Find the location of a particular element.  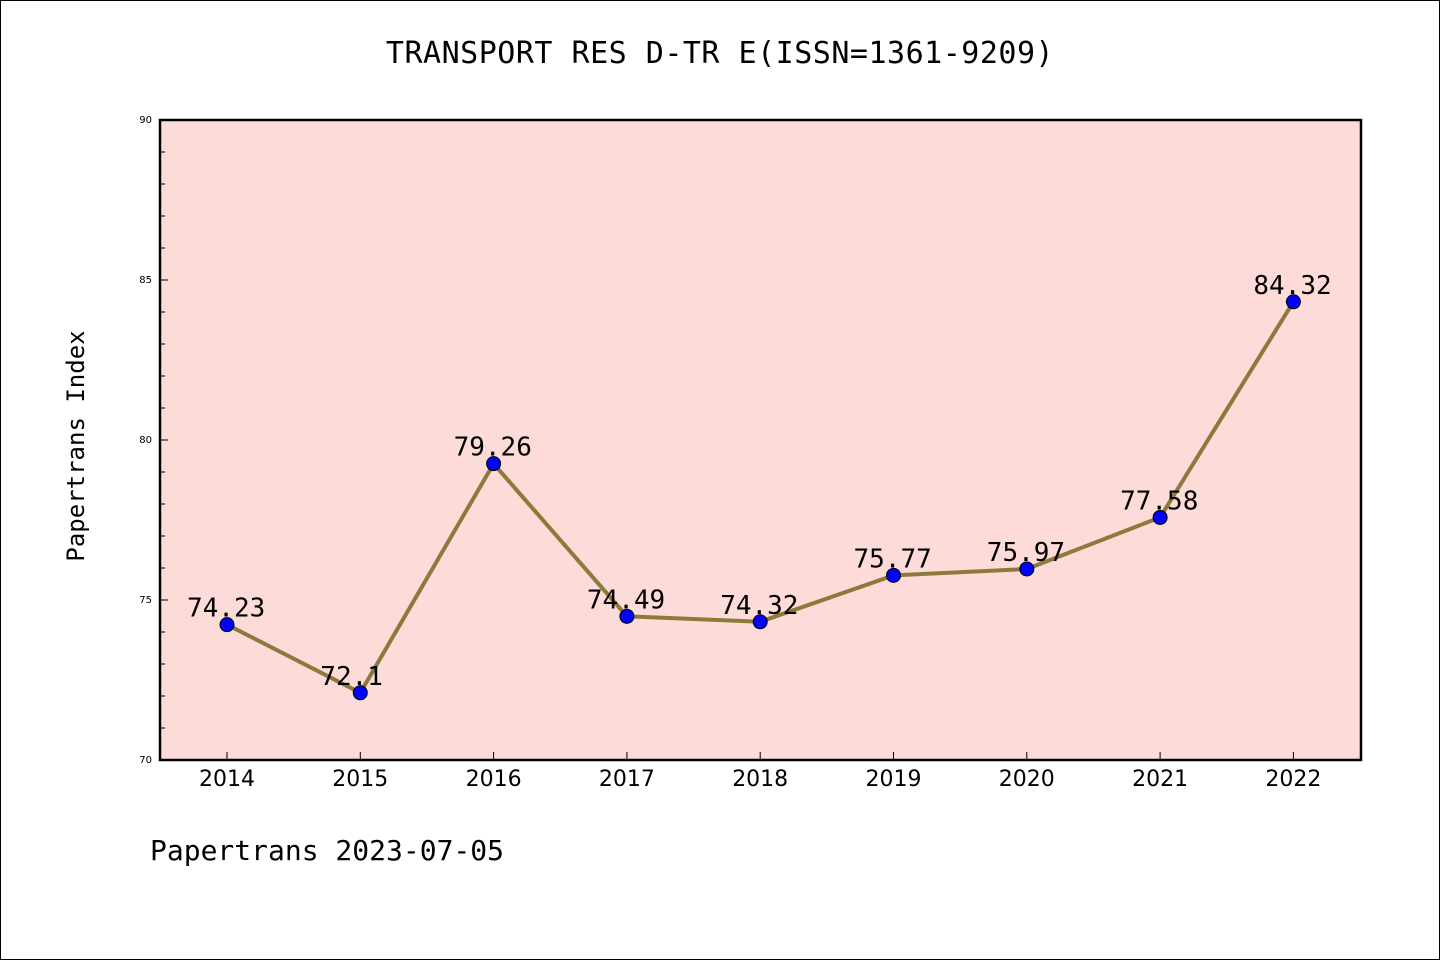

data-label: 74.23 is located at coordinates (226, 609).